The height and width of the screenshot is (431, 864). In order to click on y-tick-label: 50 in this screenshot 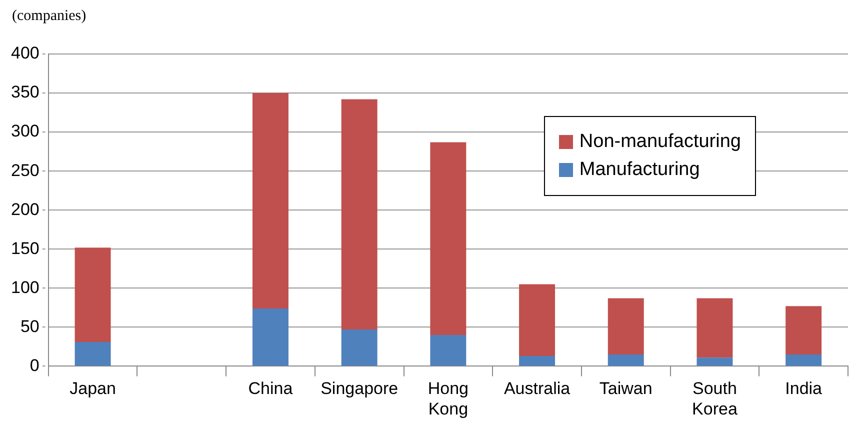, I will do `click(30, 326)`.